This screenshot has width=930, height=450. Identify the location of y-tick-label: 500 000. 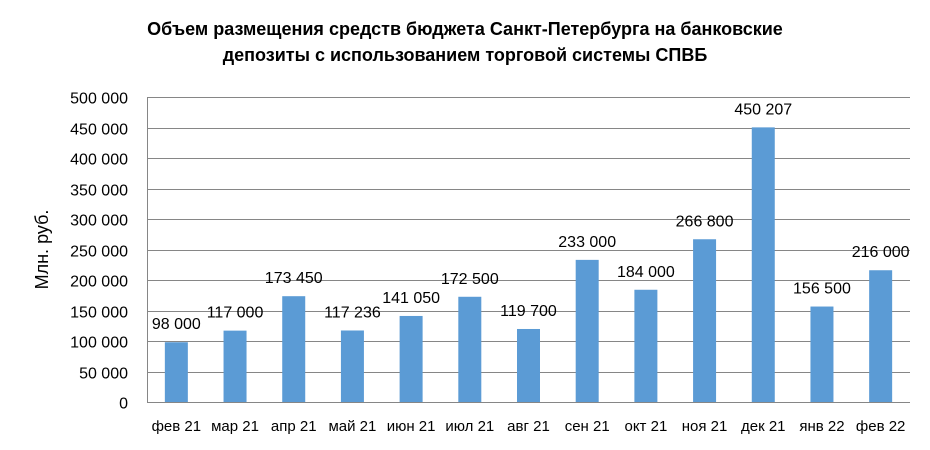
(99, 99).